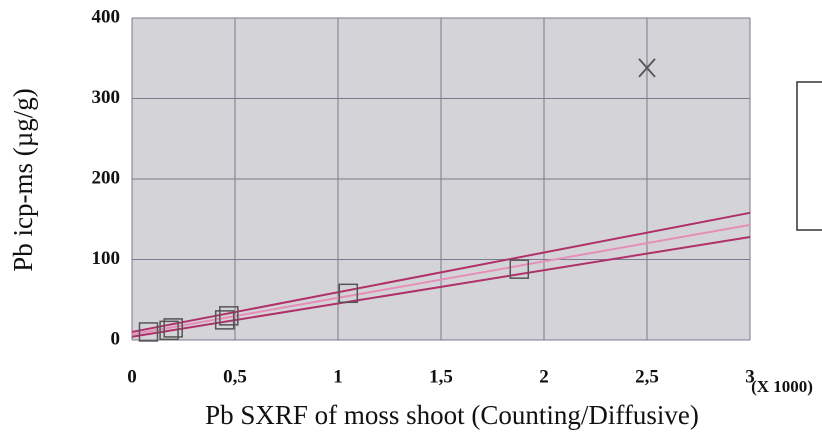 This screenshot has width=822, height=442. Describe the element at coordinates (132, 376) in the screenshot. I see `x-tick-label: 0` at that location.